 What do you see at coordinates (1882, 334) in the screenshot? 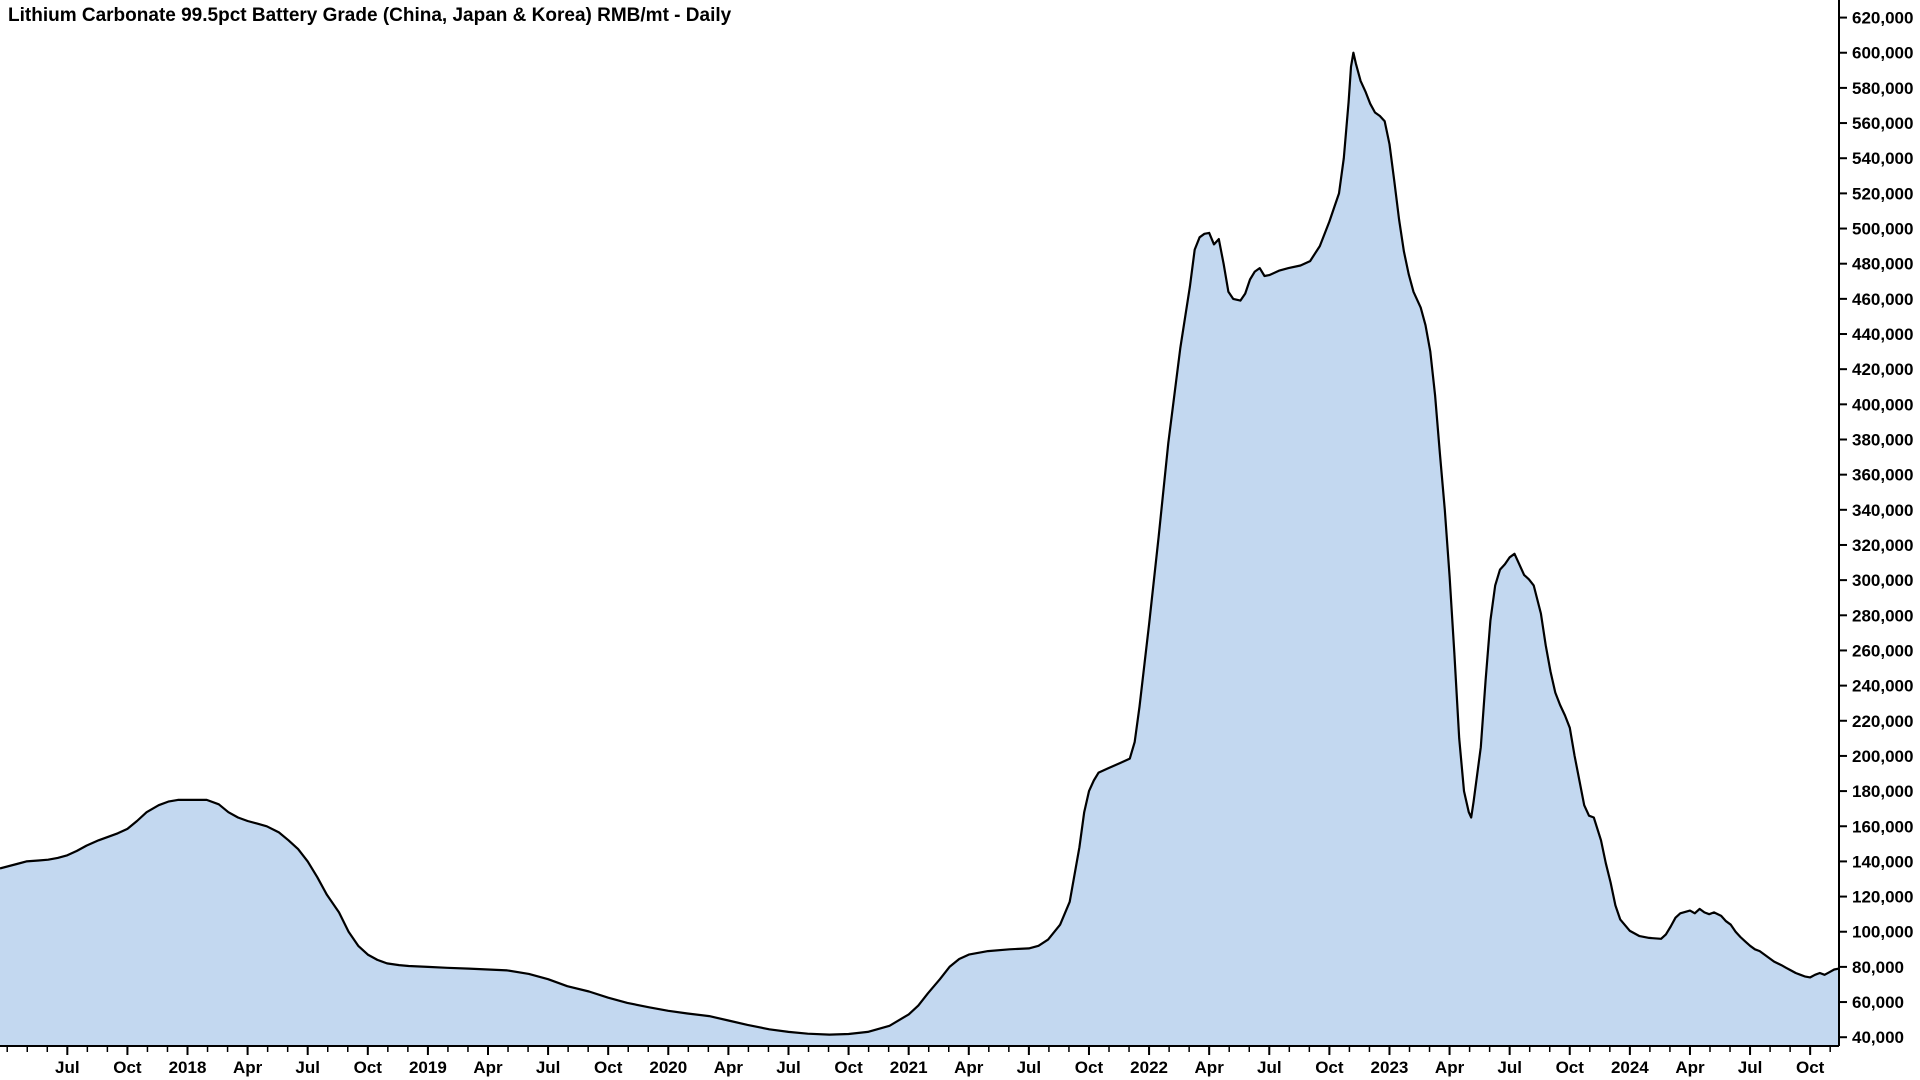
I see `y-tick-label: 440,000` at bounding box center [1882, 334].